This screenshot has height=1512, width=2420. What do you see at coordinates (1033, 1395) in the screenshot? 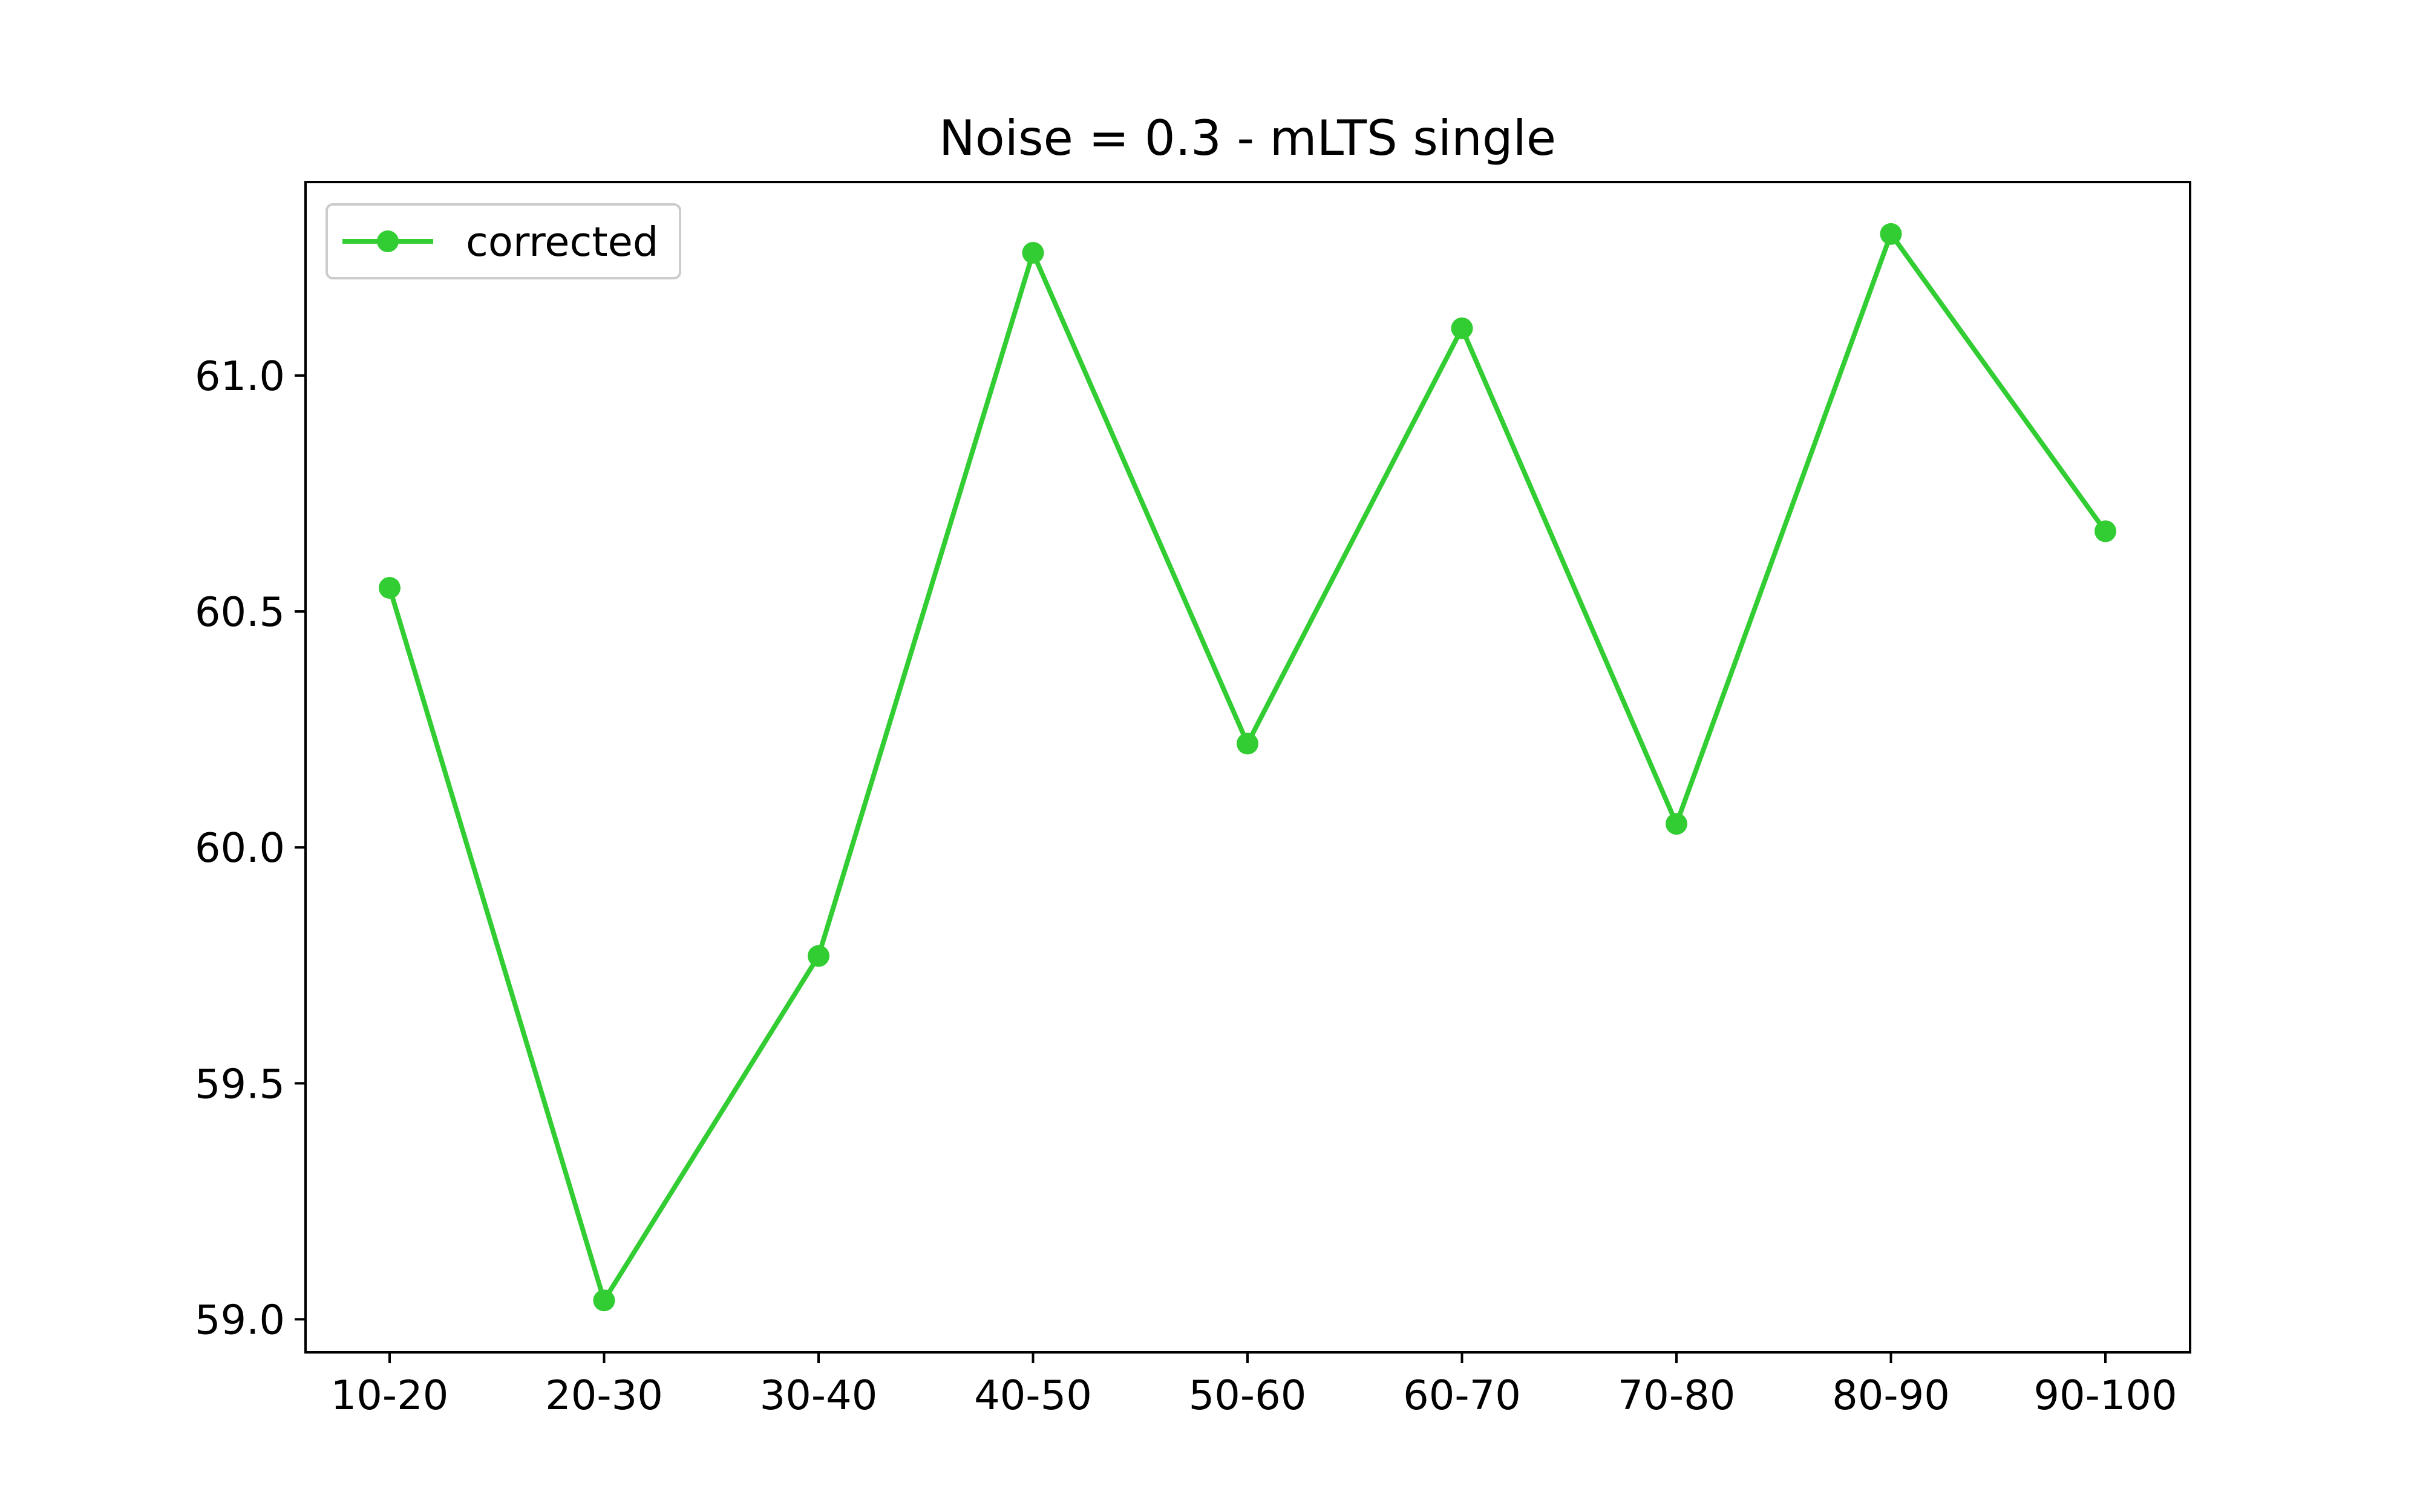
I see `x-tick-label: 40-50` at bounding box center [1033, 1395].